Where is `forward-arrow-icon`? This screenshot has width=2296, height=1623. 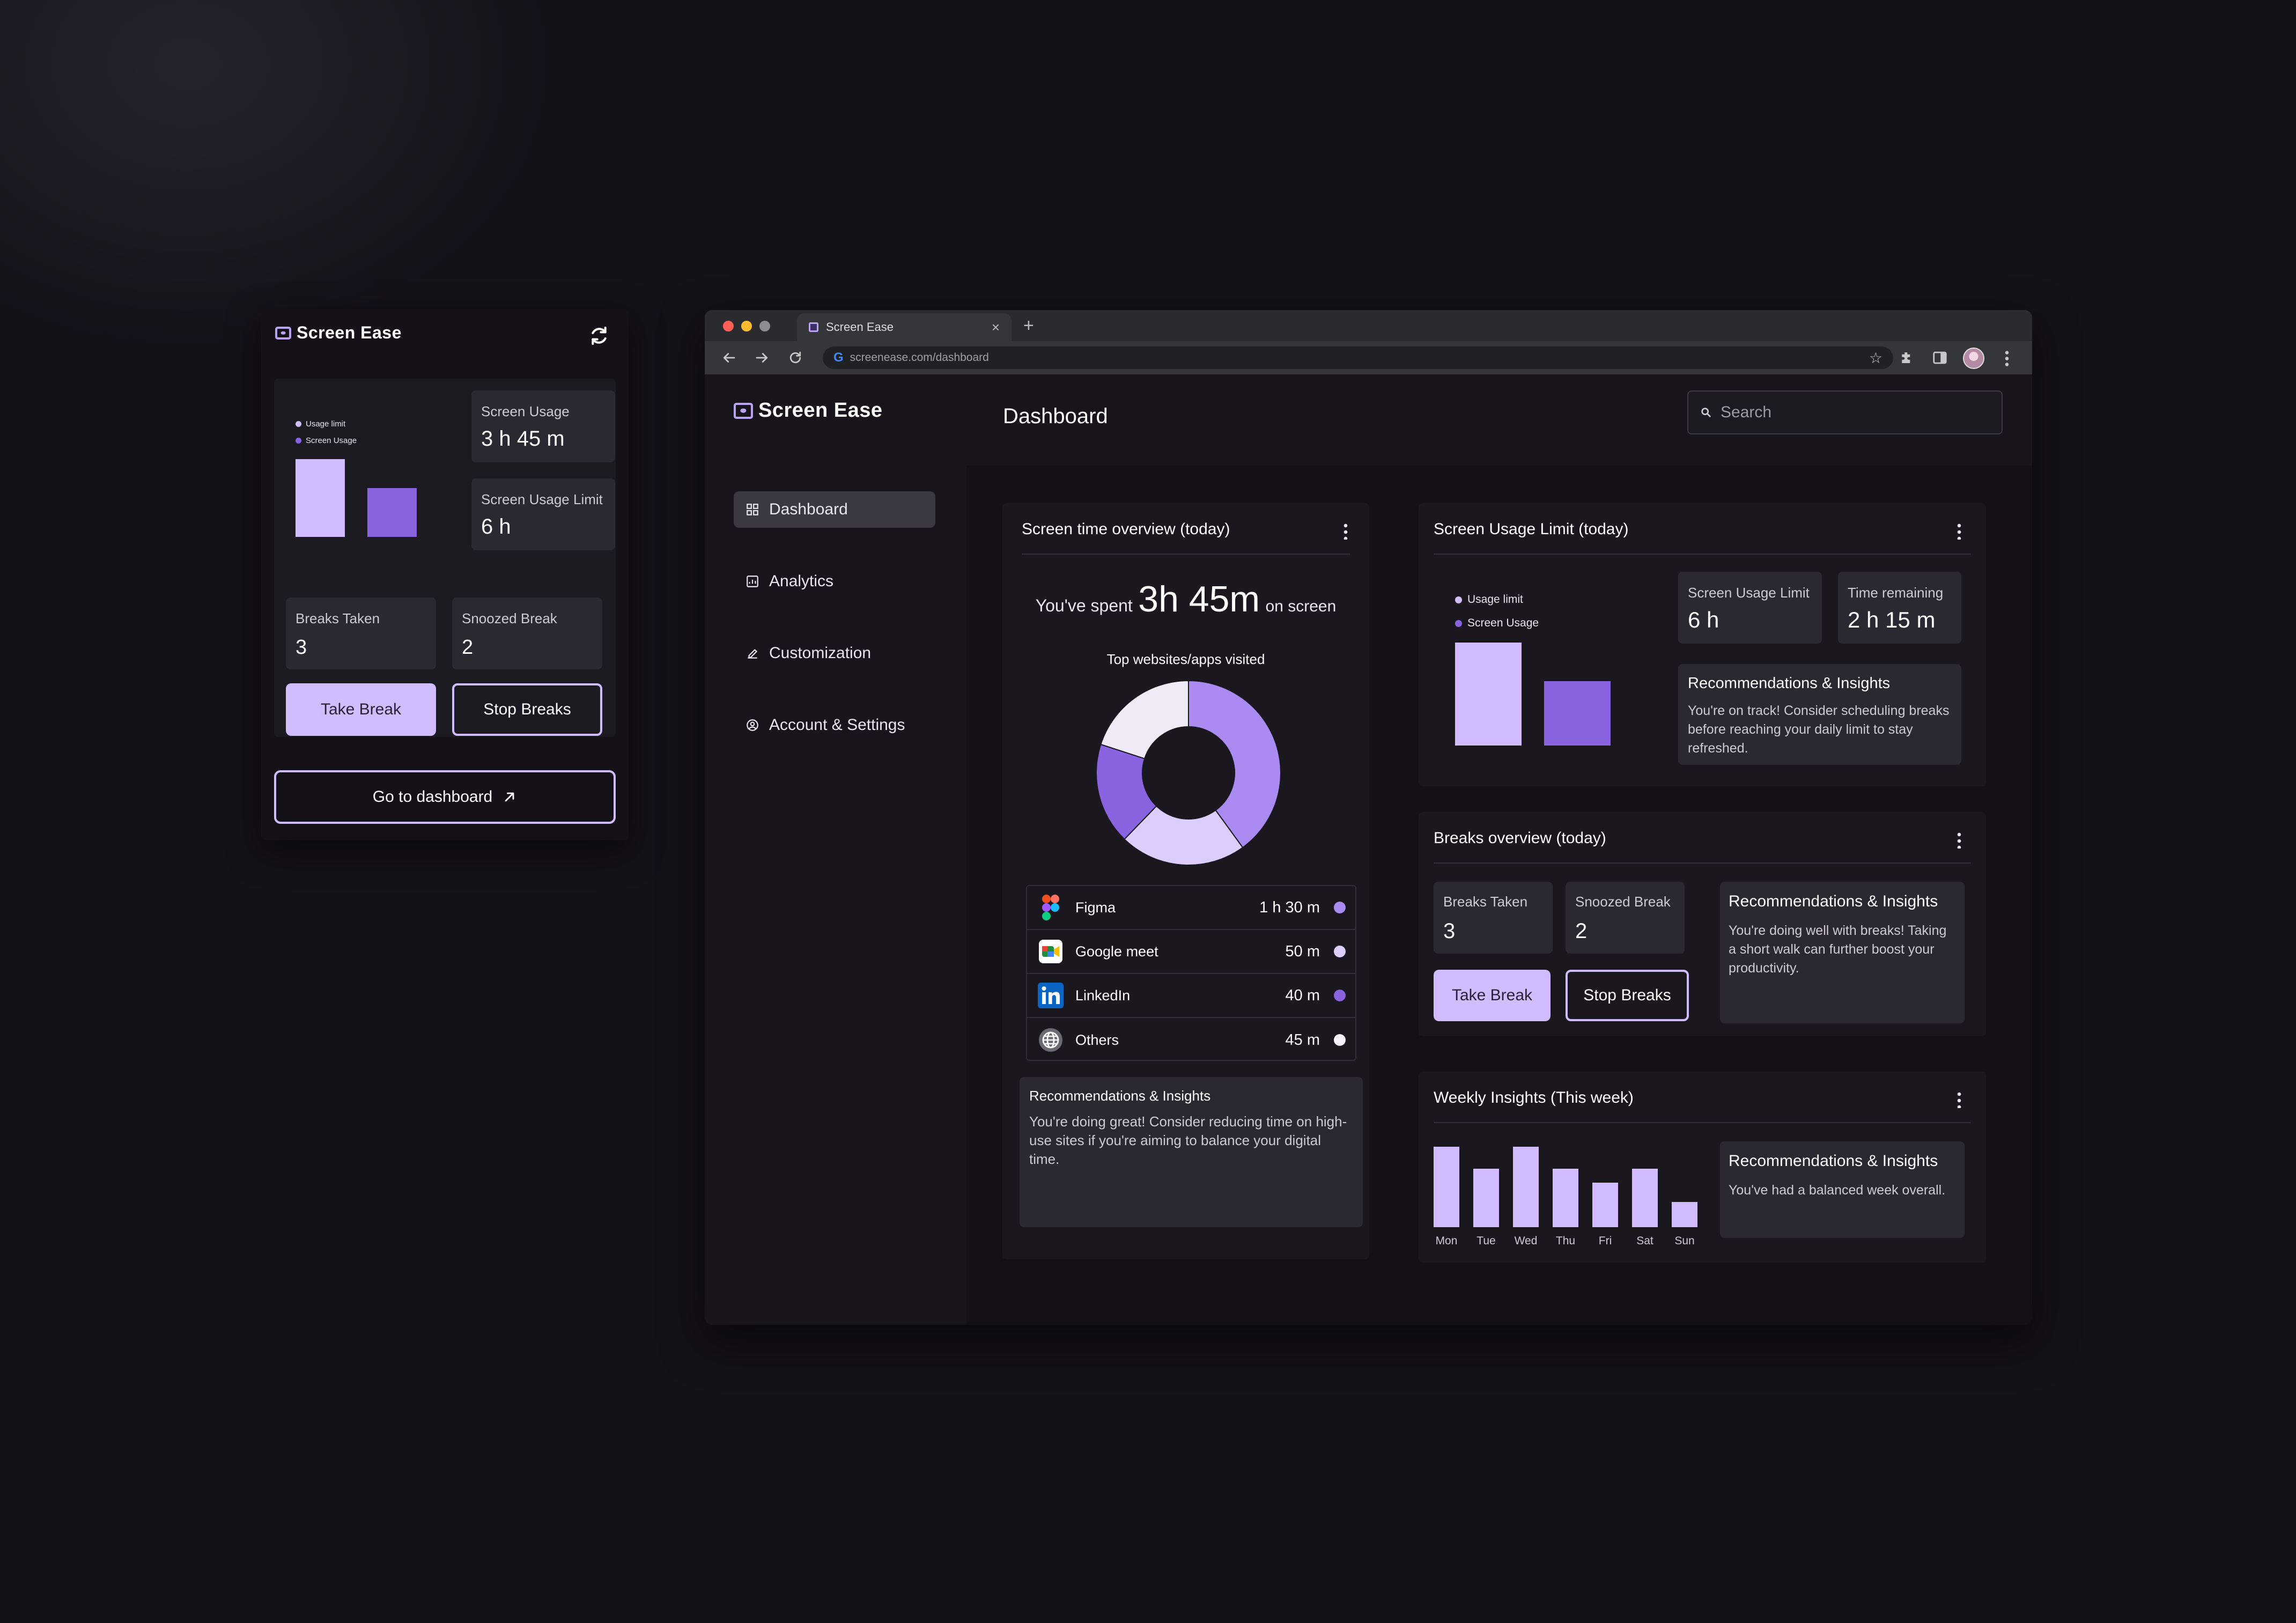
forward-arrow-icon is located at coordinates (762, 358).